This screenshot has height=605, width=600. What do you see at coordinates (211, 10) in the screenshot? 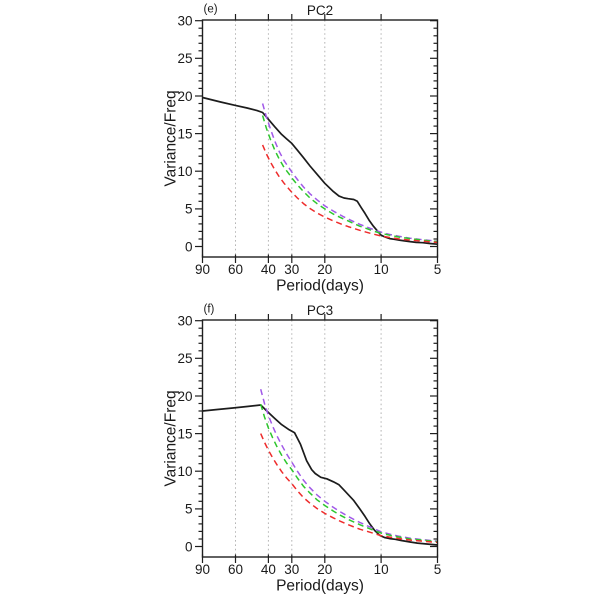
I see `panel-label: (e)` at bounding box center [211, 10].